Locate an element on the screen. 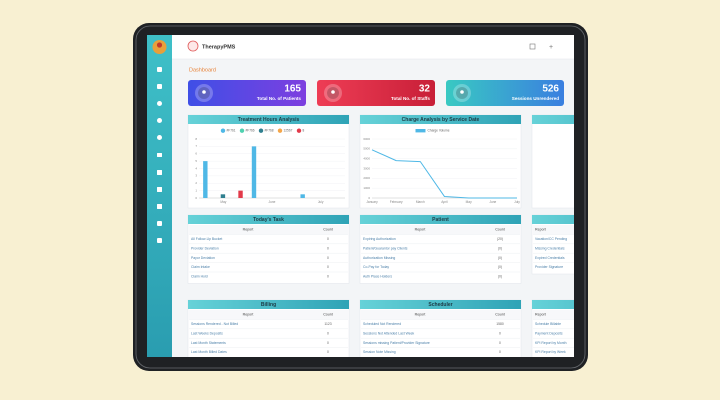  report-link: Scheduled Not Rendered is located at coordinates (382, 324).